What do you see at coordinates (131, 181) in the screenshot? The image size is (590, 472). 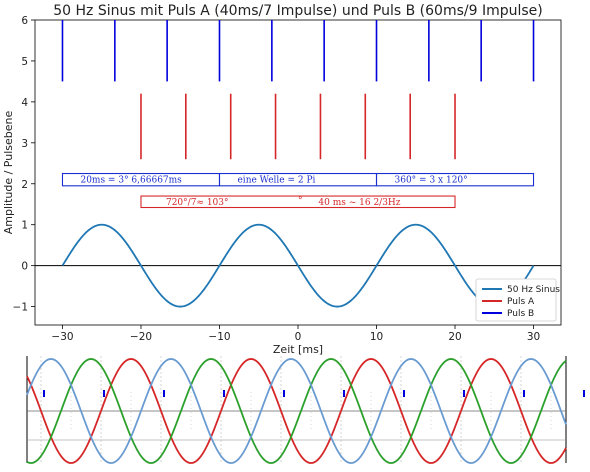 I see `annotation-text-blue: 20ms = 3° 6,66667ms` at bounding box center [131, 181].